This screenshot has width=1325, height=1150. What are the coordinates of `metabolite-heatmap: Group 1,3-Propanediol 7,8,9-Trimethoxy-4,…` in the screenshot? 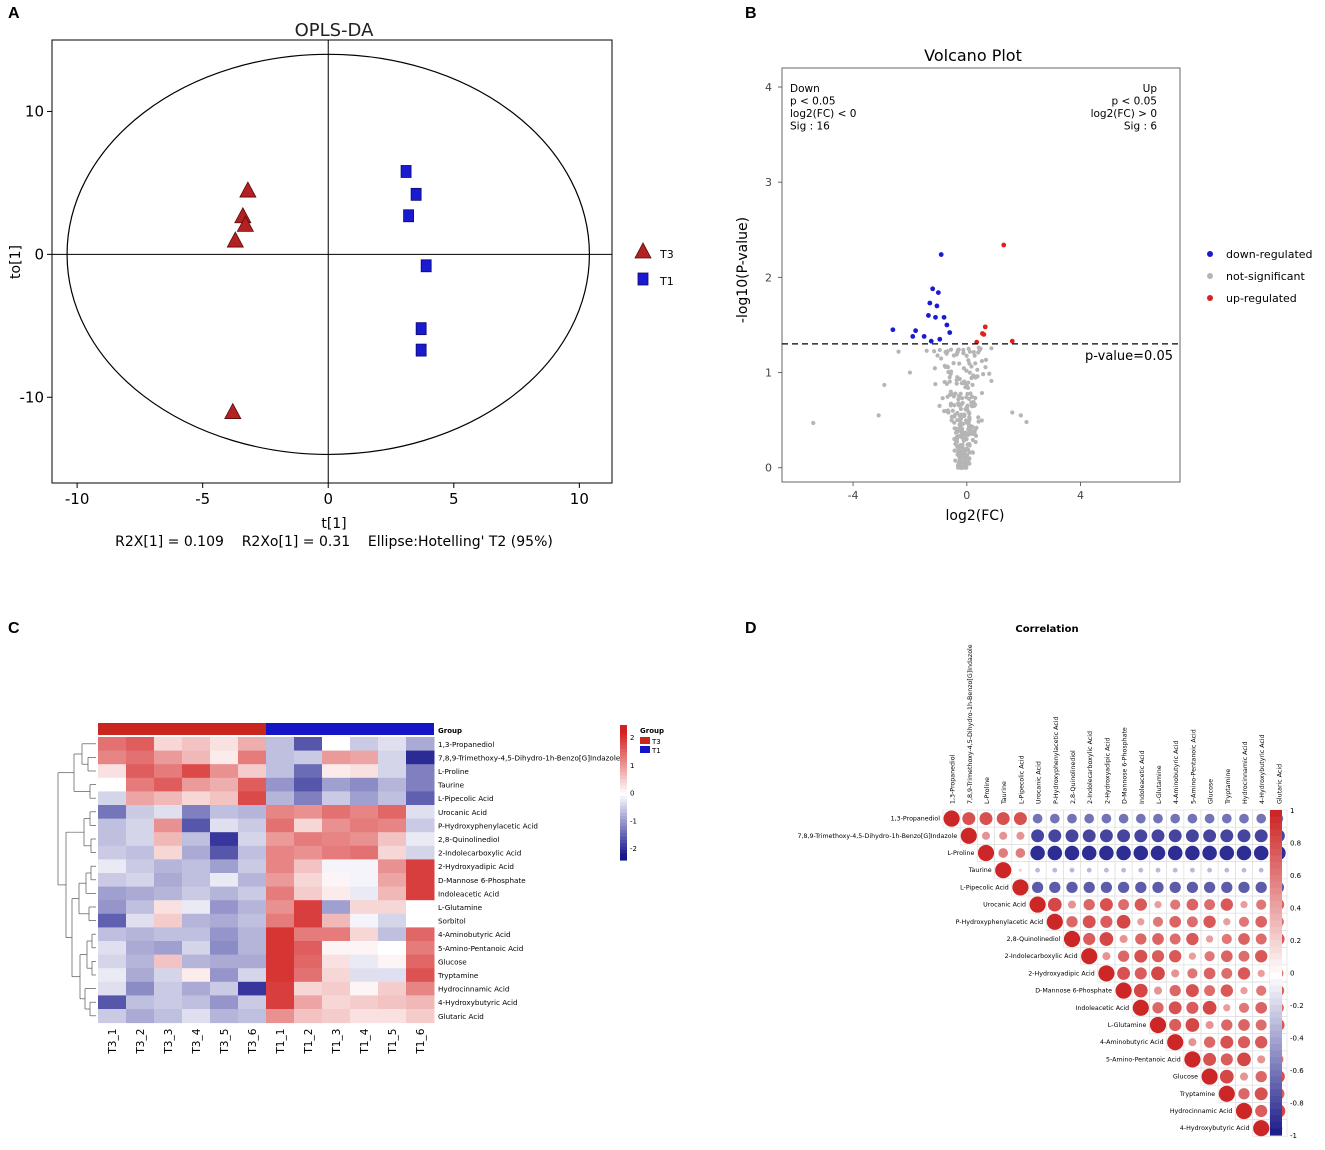 It's located at (360, 889).